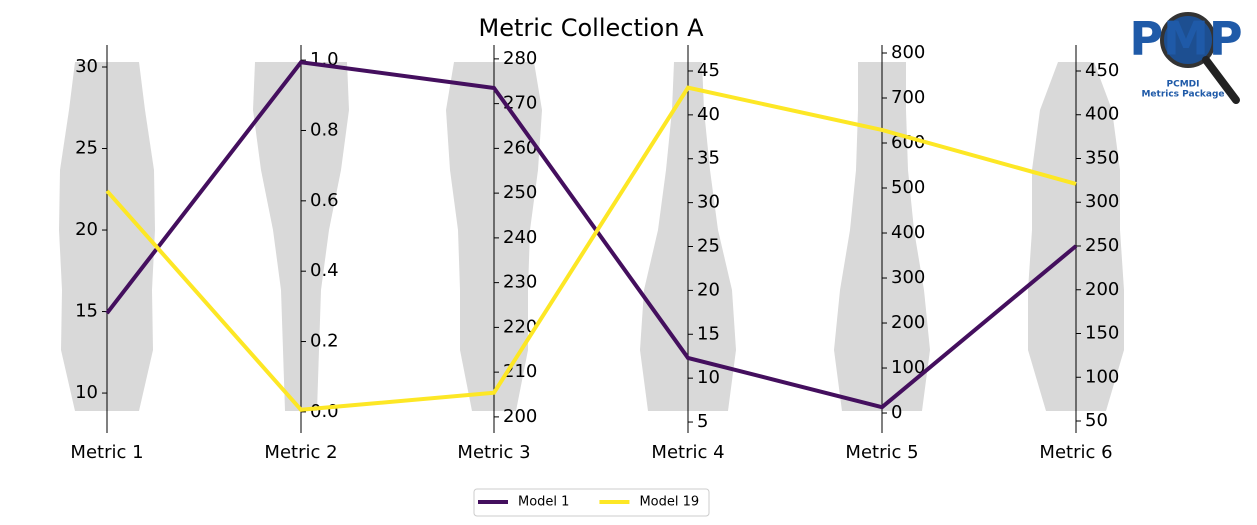 This screenshot has height=525, width=1257. Describe the element at coordinates (1102, 157) in the screenshot. I see `y-tick-label: 350` at that location.